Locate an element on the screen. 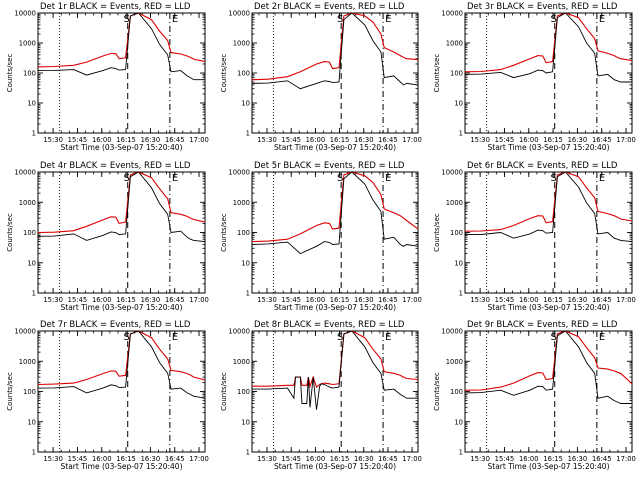 Image resolution: width=640 pixels, height=480 pixels. panel-title: Det 2r BLACK = Events, RED = LLD is located at coordinates (329, 7).